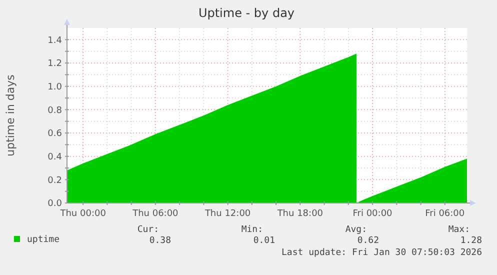  Describe the element at coordinates (55, 87) in the screenshot. I see `y-tick-label: 1.0` at that location.